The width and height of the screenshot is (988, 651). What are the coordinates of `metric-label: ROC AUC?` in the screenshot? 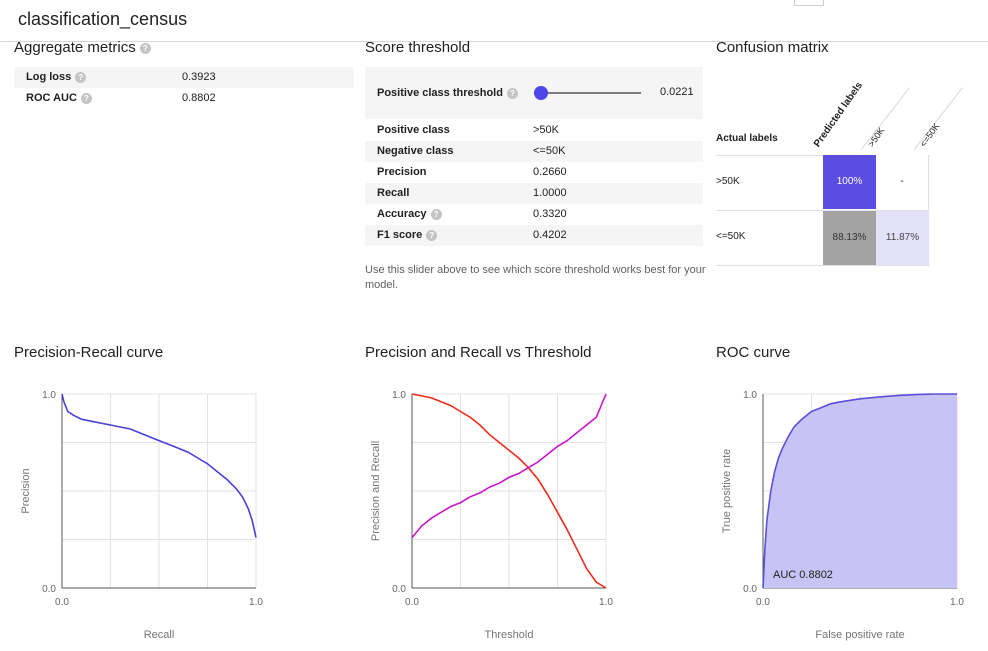 It's located at (59, 98).